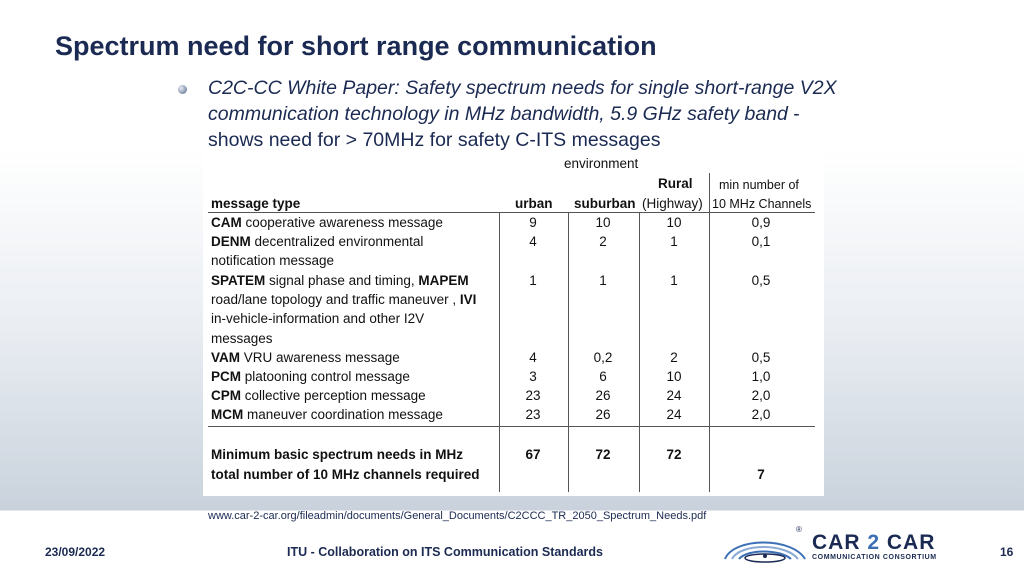  What do you see at coordinates (533, 241) in the screenshot?
I see `denm-urban: 4` at bounding box center [533, 241].